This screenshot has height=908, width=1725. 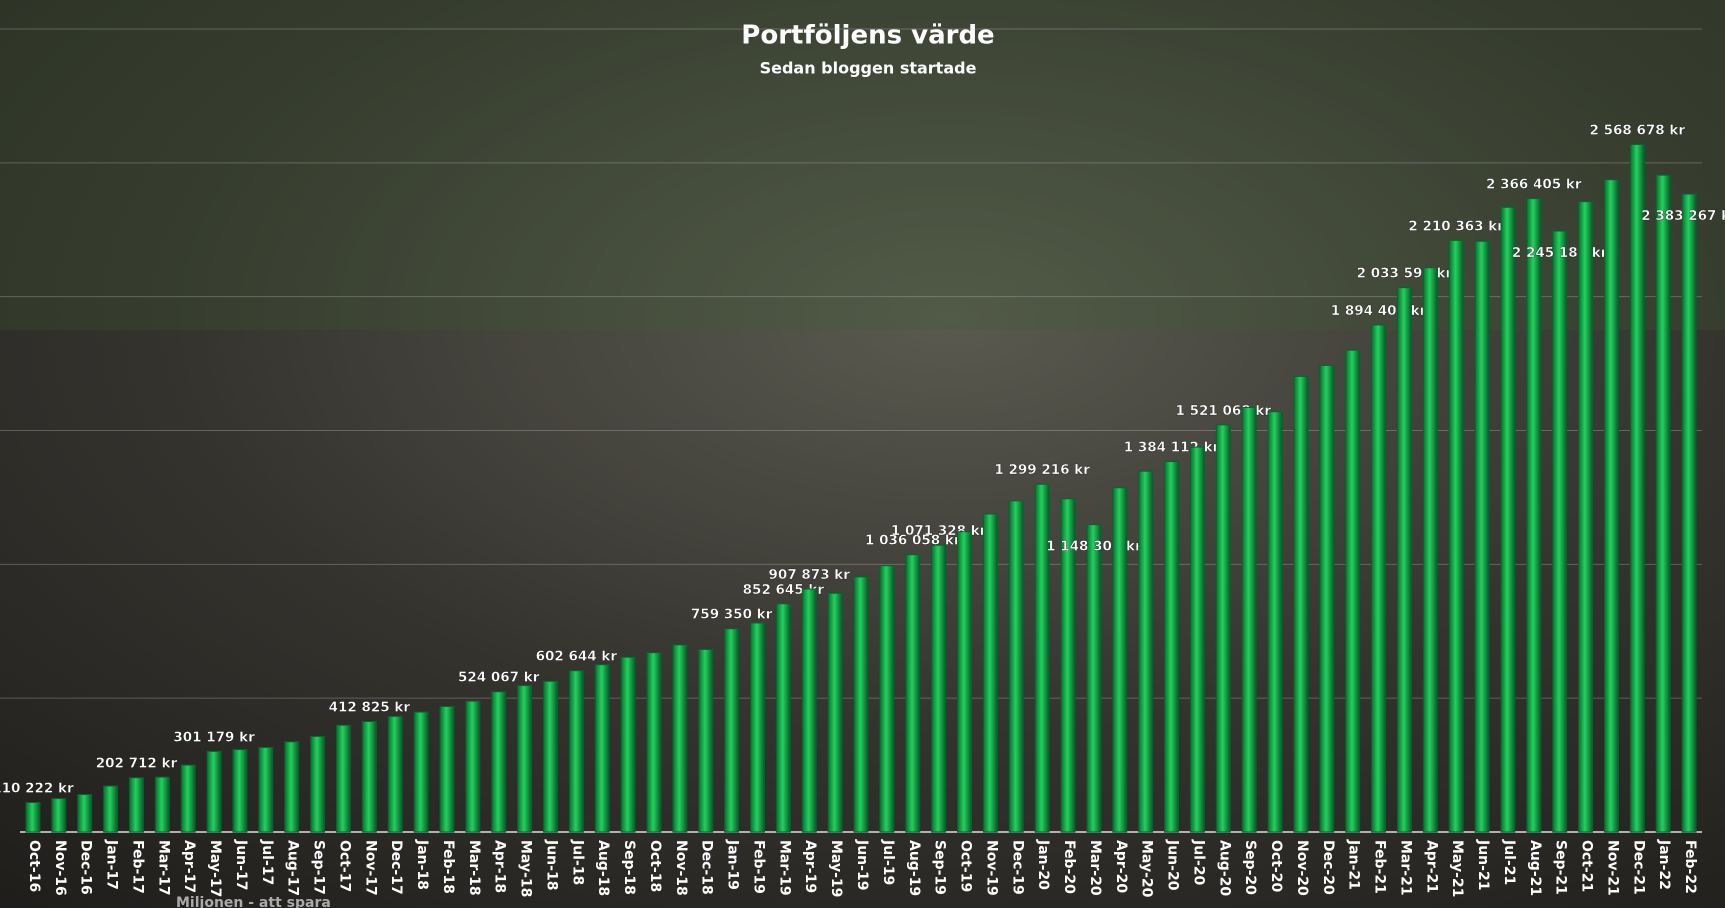 What do you see at coordinates (1561, 867) in the screenshot?
I see `x-tick-label: Sep-21` at bounding box center [1561, 867].